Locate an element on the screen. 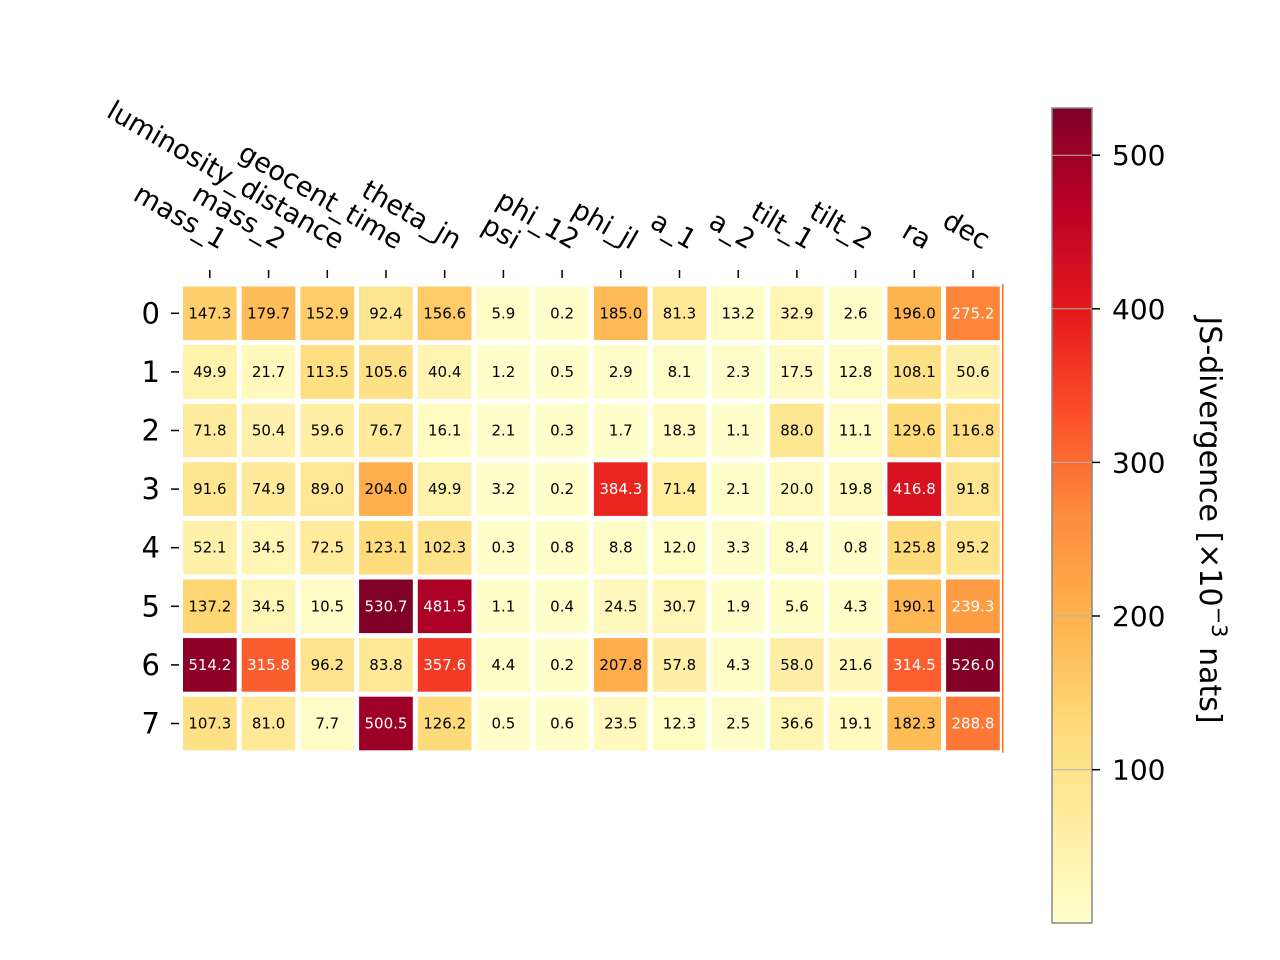 This screenshot has height=960, width=1280. cell-value-label: 288.8 is located at coordinates (973, 724).